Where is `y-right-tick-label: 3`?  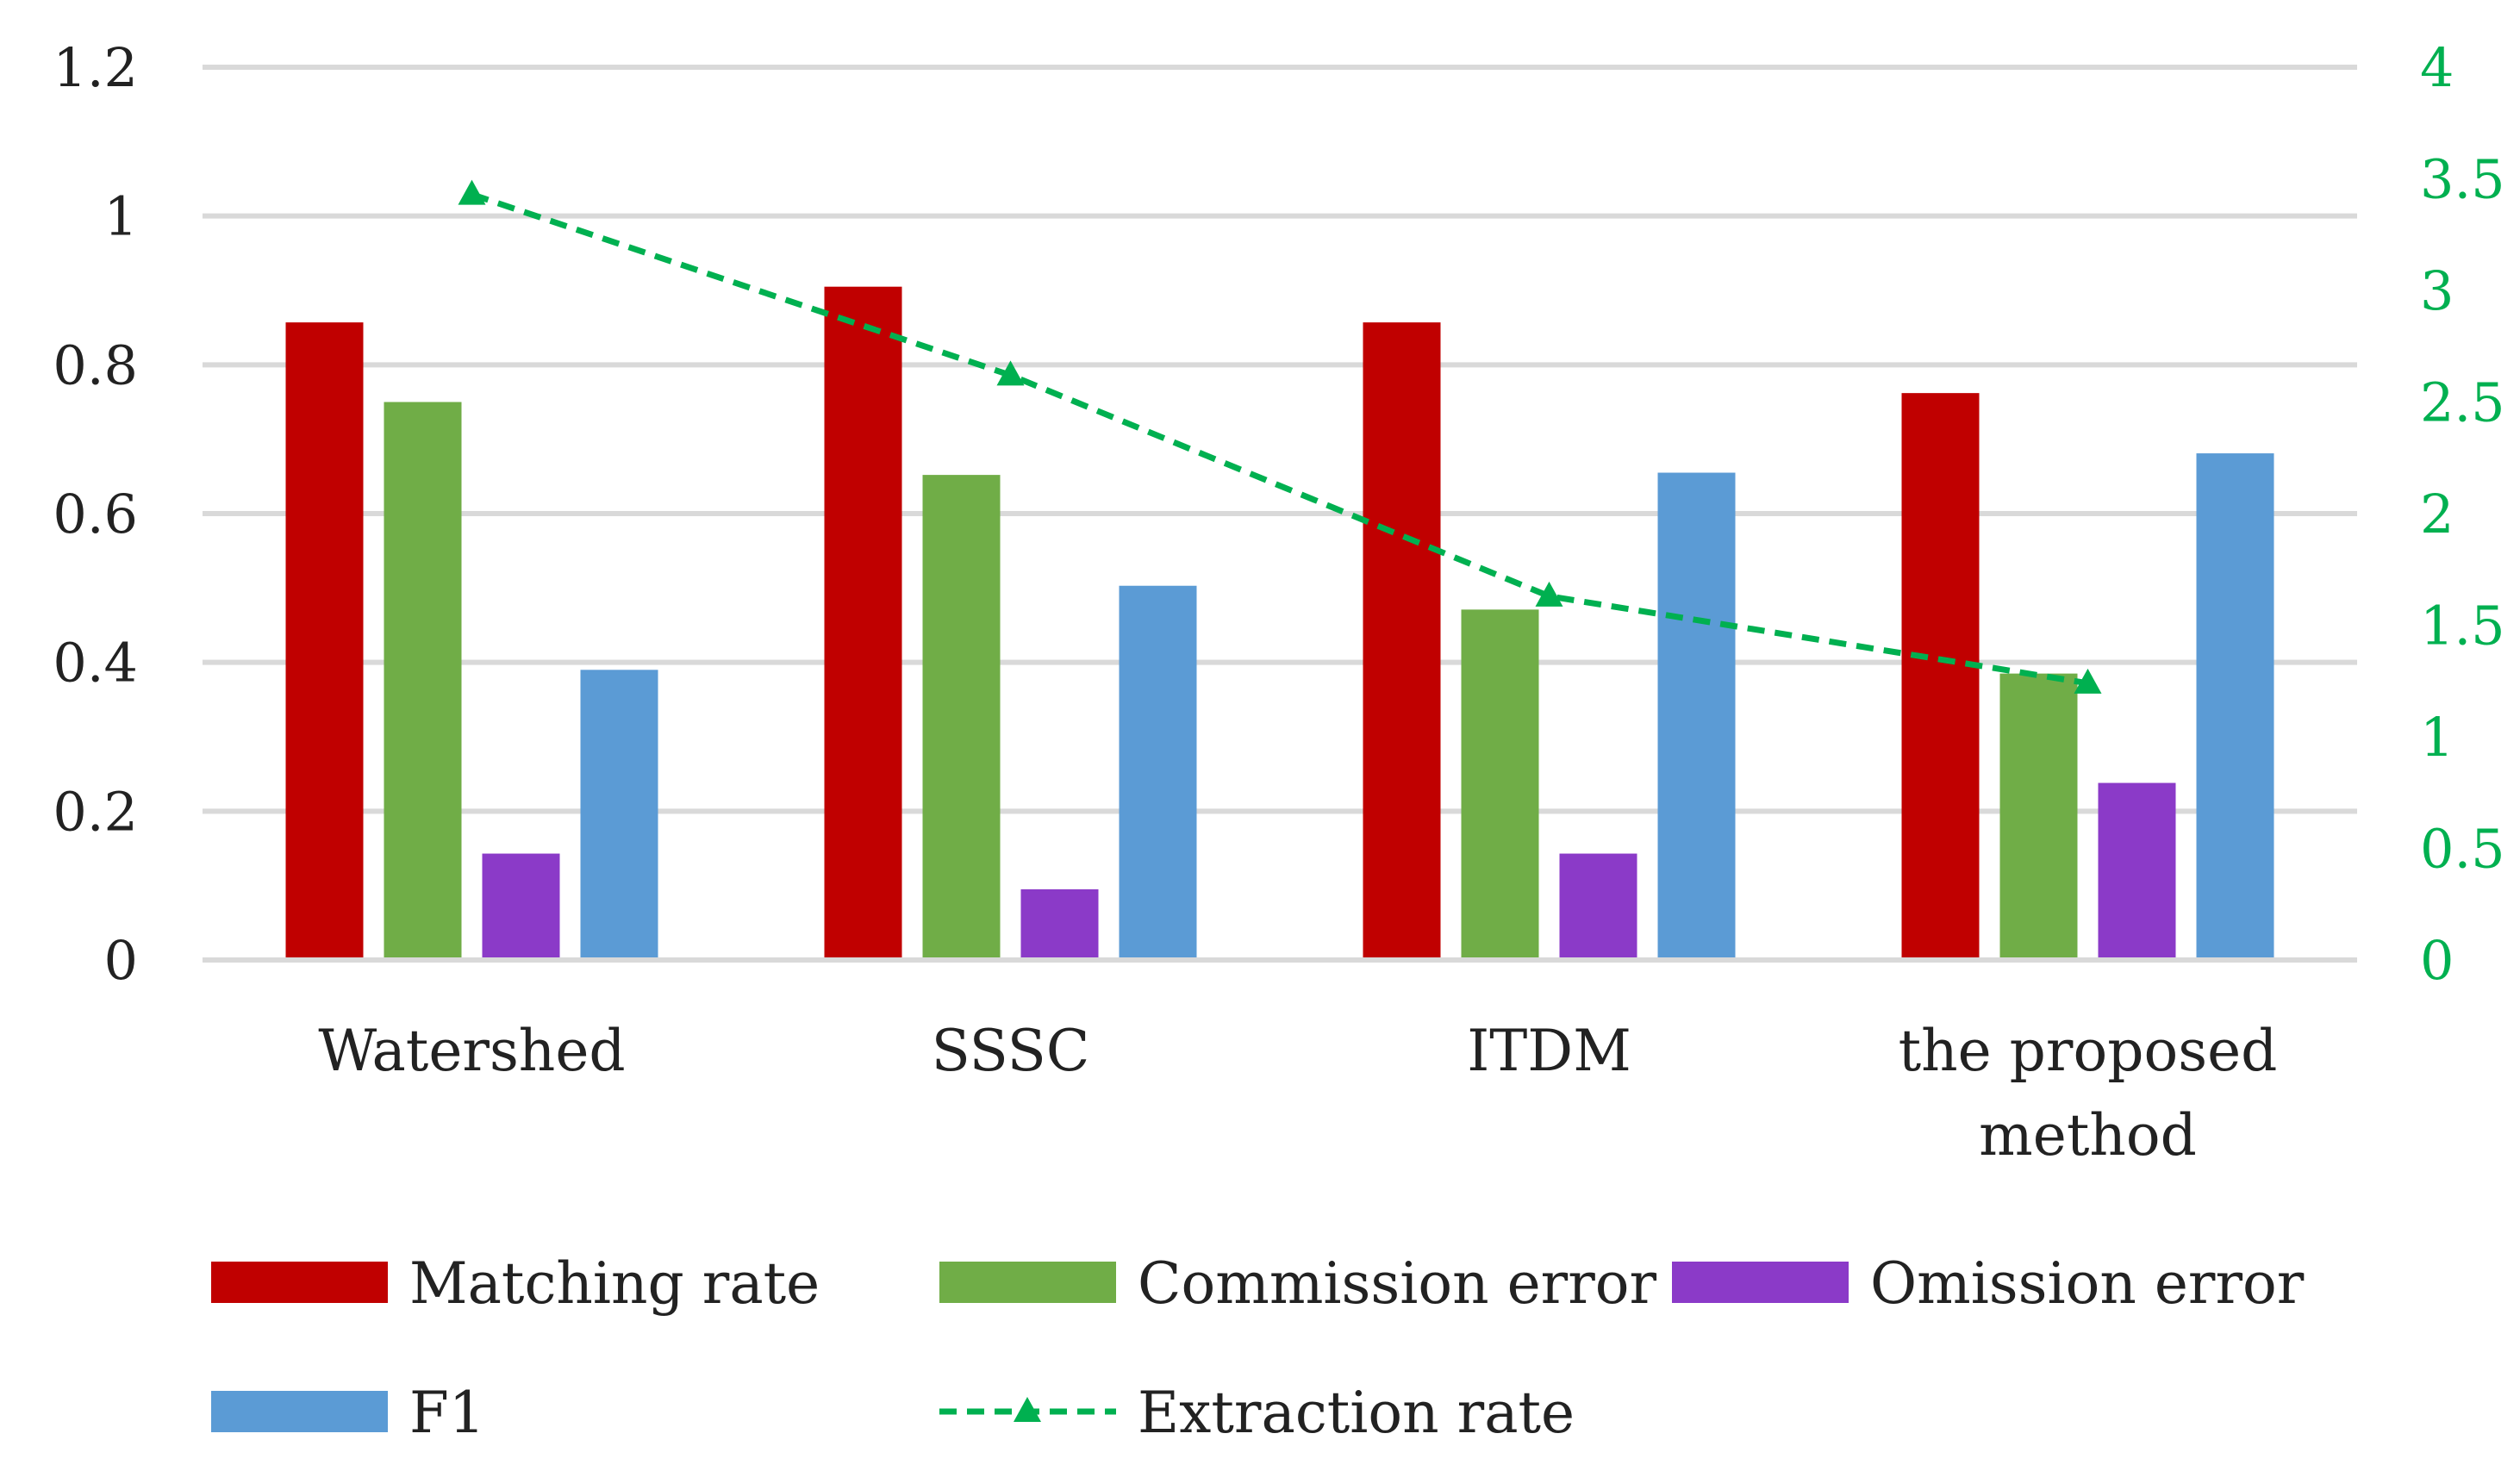 y-right-tick-label: 3 is located at coordinates (2437, 290).